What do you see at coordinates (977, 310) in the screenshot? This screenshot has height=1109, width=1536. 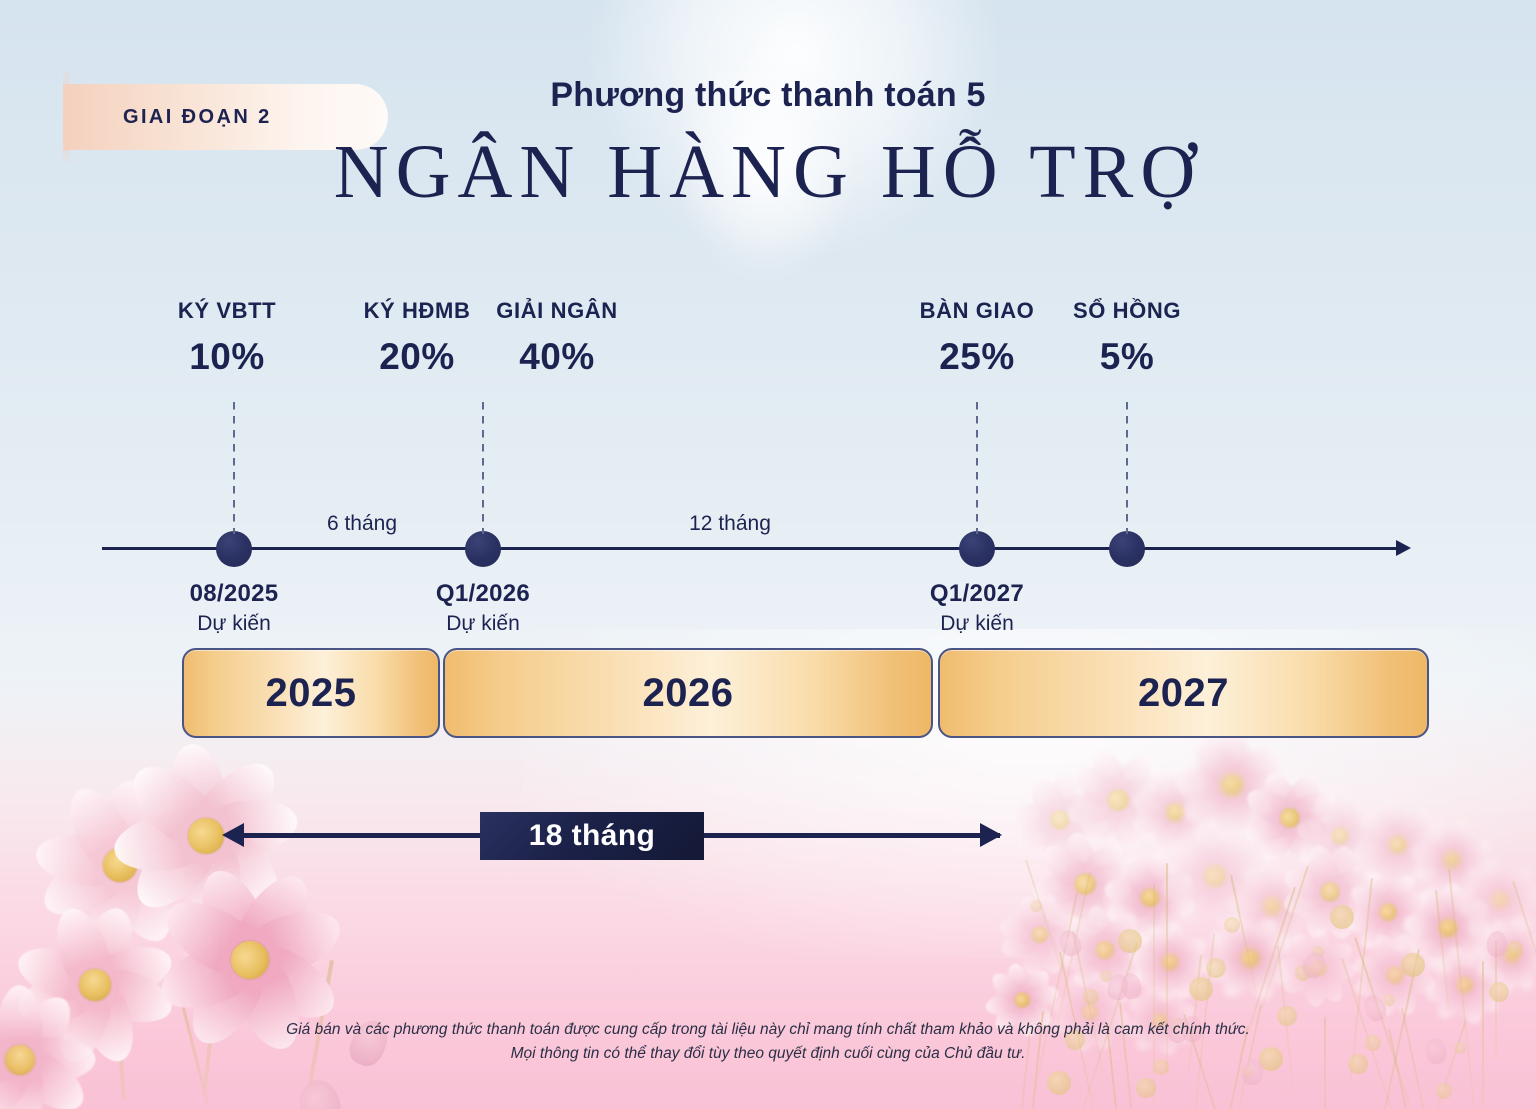 I see `milestone-name: BÀN GIAO` at bounding box center [977, 310].